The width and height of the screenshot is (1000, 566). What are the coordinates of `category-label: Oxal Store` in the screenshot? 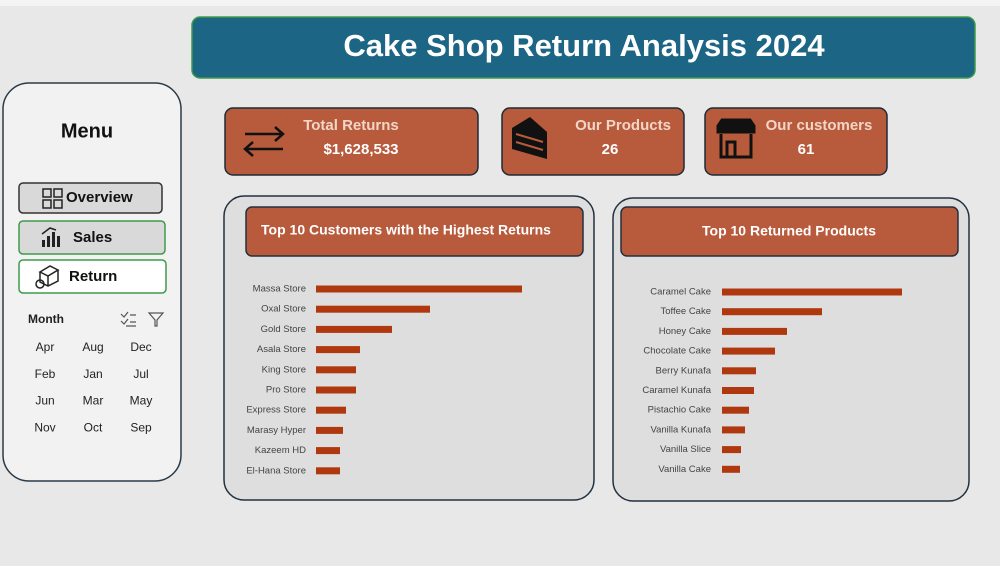 It's located at (283, 309).